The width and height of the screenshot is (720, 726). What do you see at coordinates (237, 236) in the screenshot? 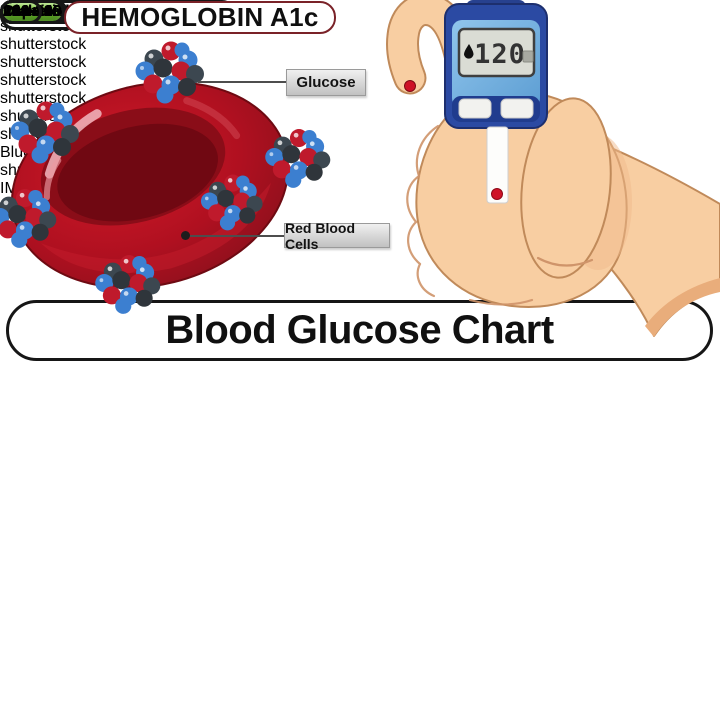
I see `rbc-callout-line` at bounding box center [237, 236].